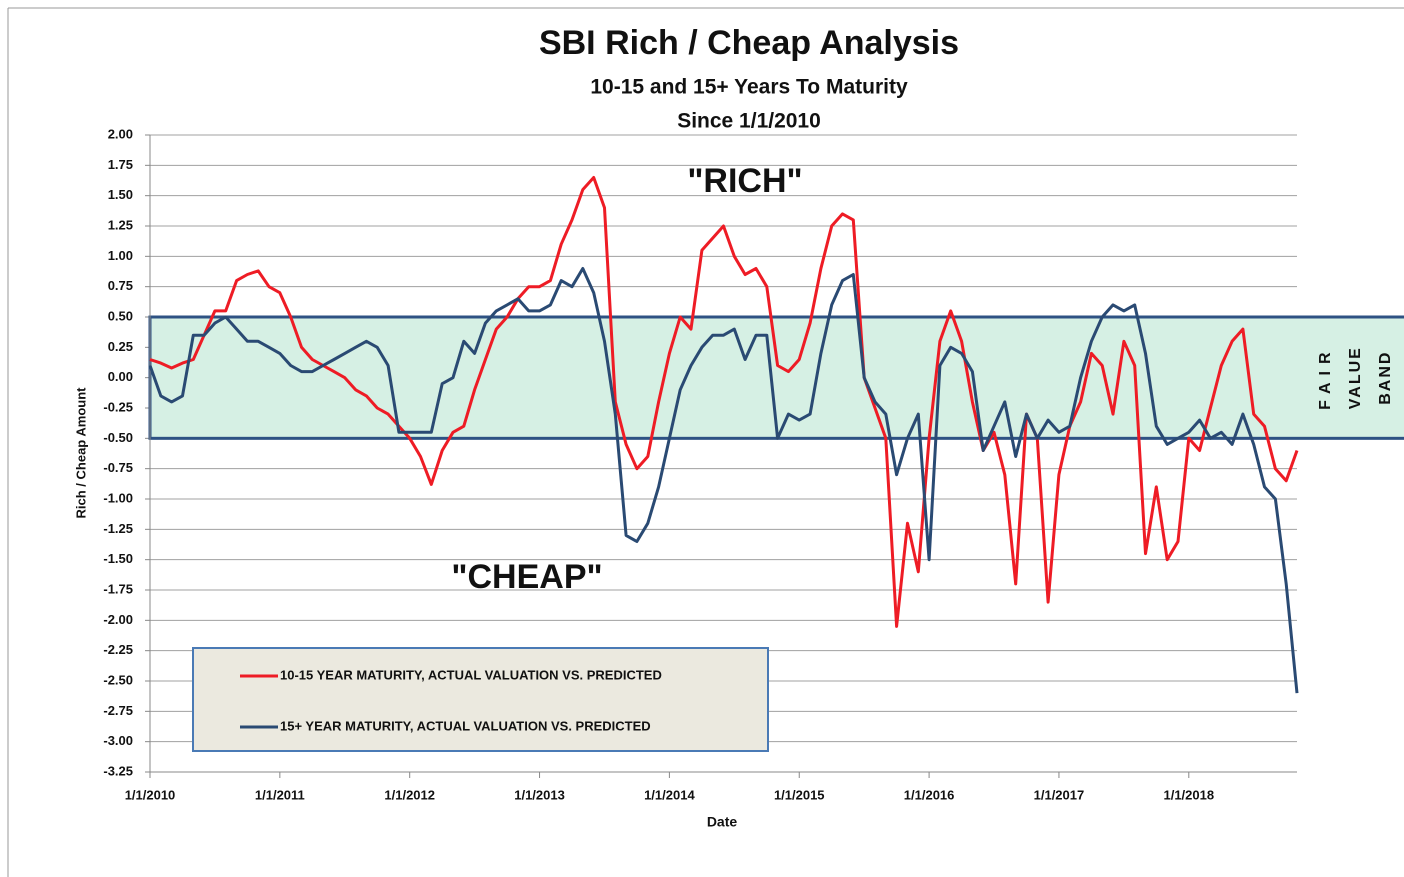 The height and width of the screenshot is (877, 1404). Describe the element at coordinates (118, 679) in the screenshot. I see `y-tick-label: -2.50` at that location.